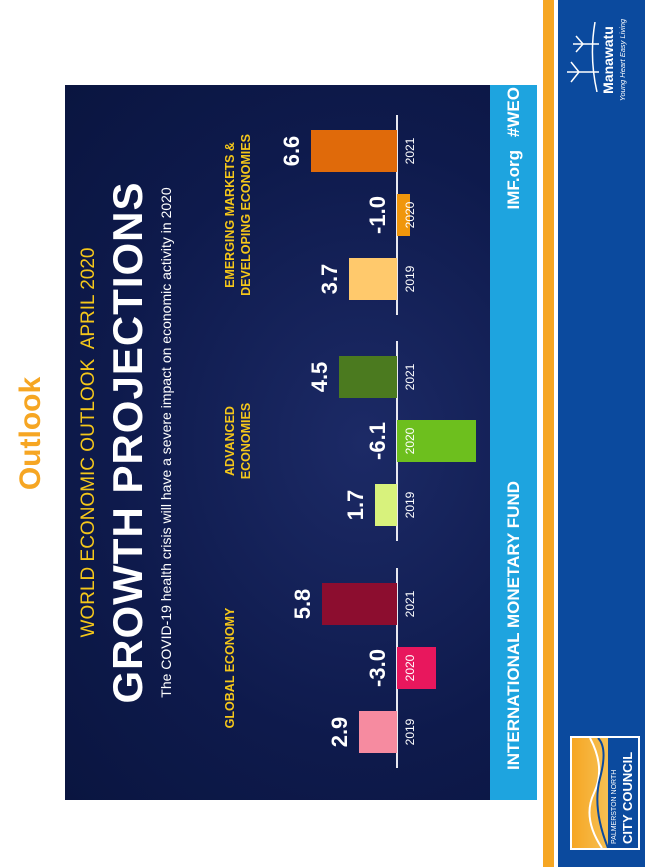 This screenshot has width=645, height=867. What do you see at coordinates (614, 806) in the screenshot?
I see `council-line1: PALMERSTON NORTH` at bounding box center [614, 806].